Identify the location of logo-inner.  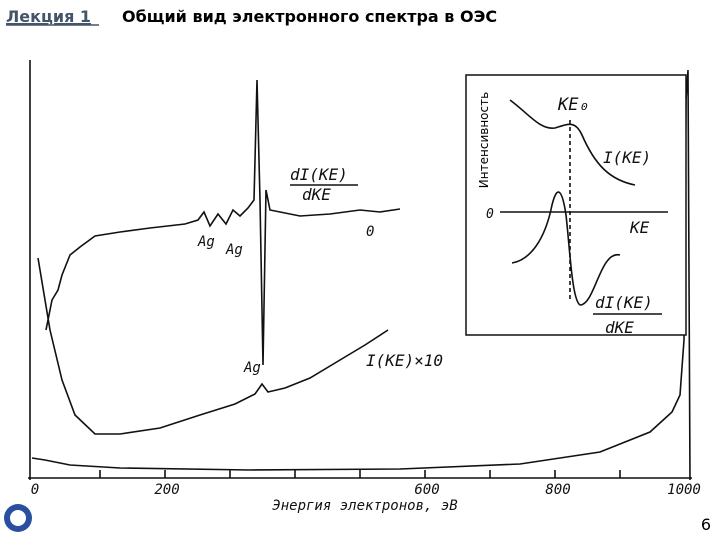
(18, 518).